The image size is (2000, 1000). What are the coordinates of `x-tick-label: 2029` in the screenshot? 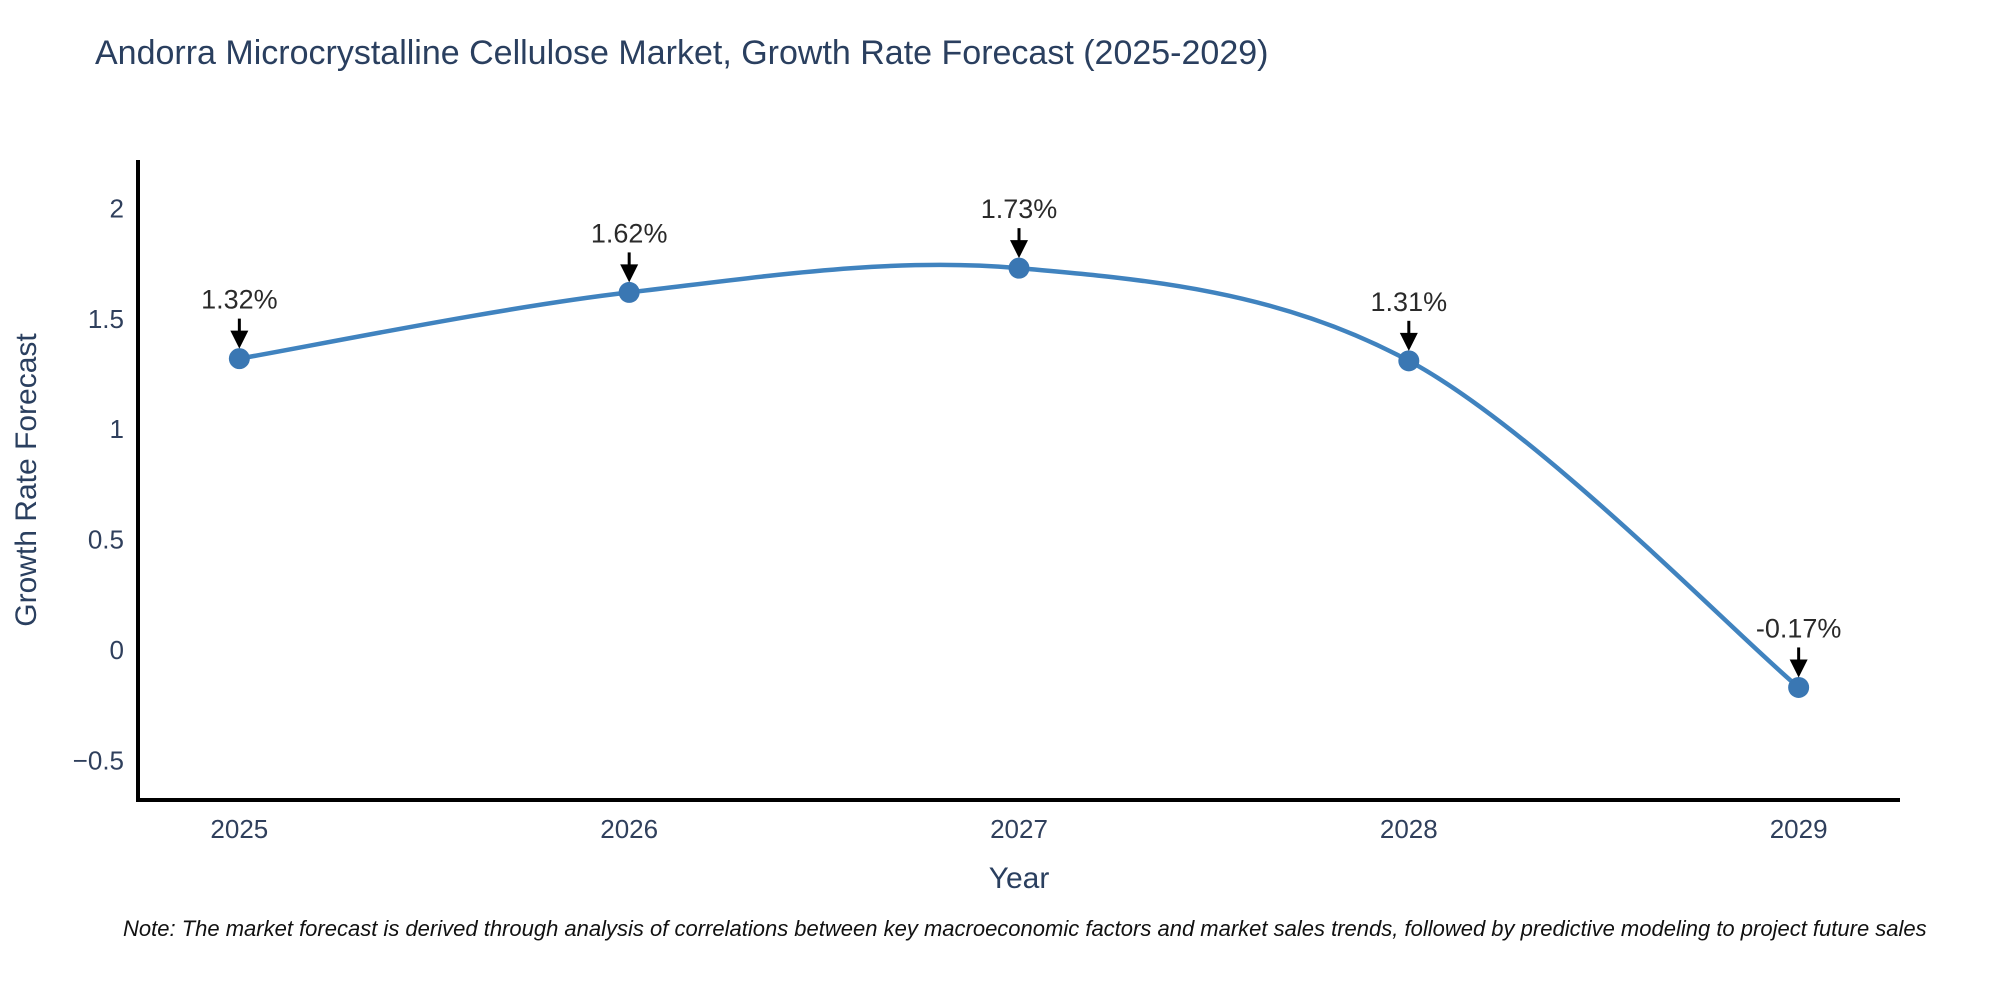 It's located at (1799, 829).